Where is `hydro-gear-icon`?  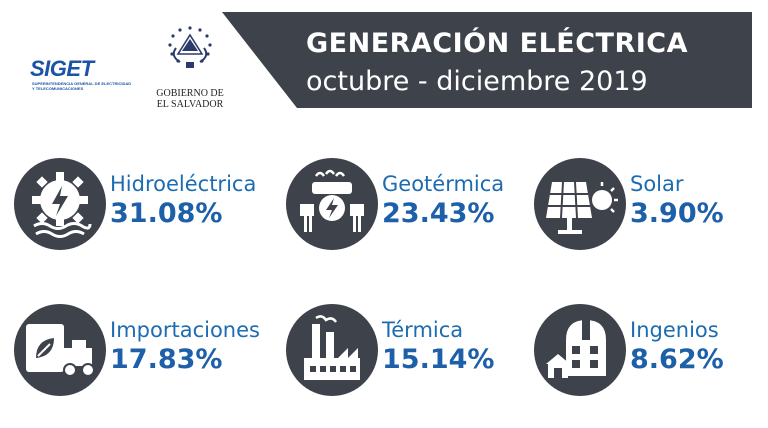 hydro-gear-icon is located at coordinates (60, 204).